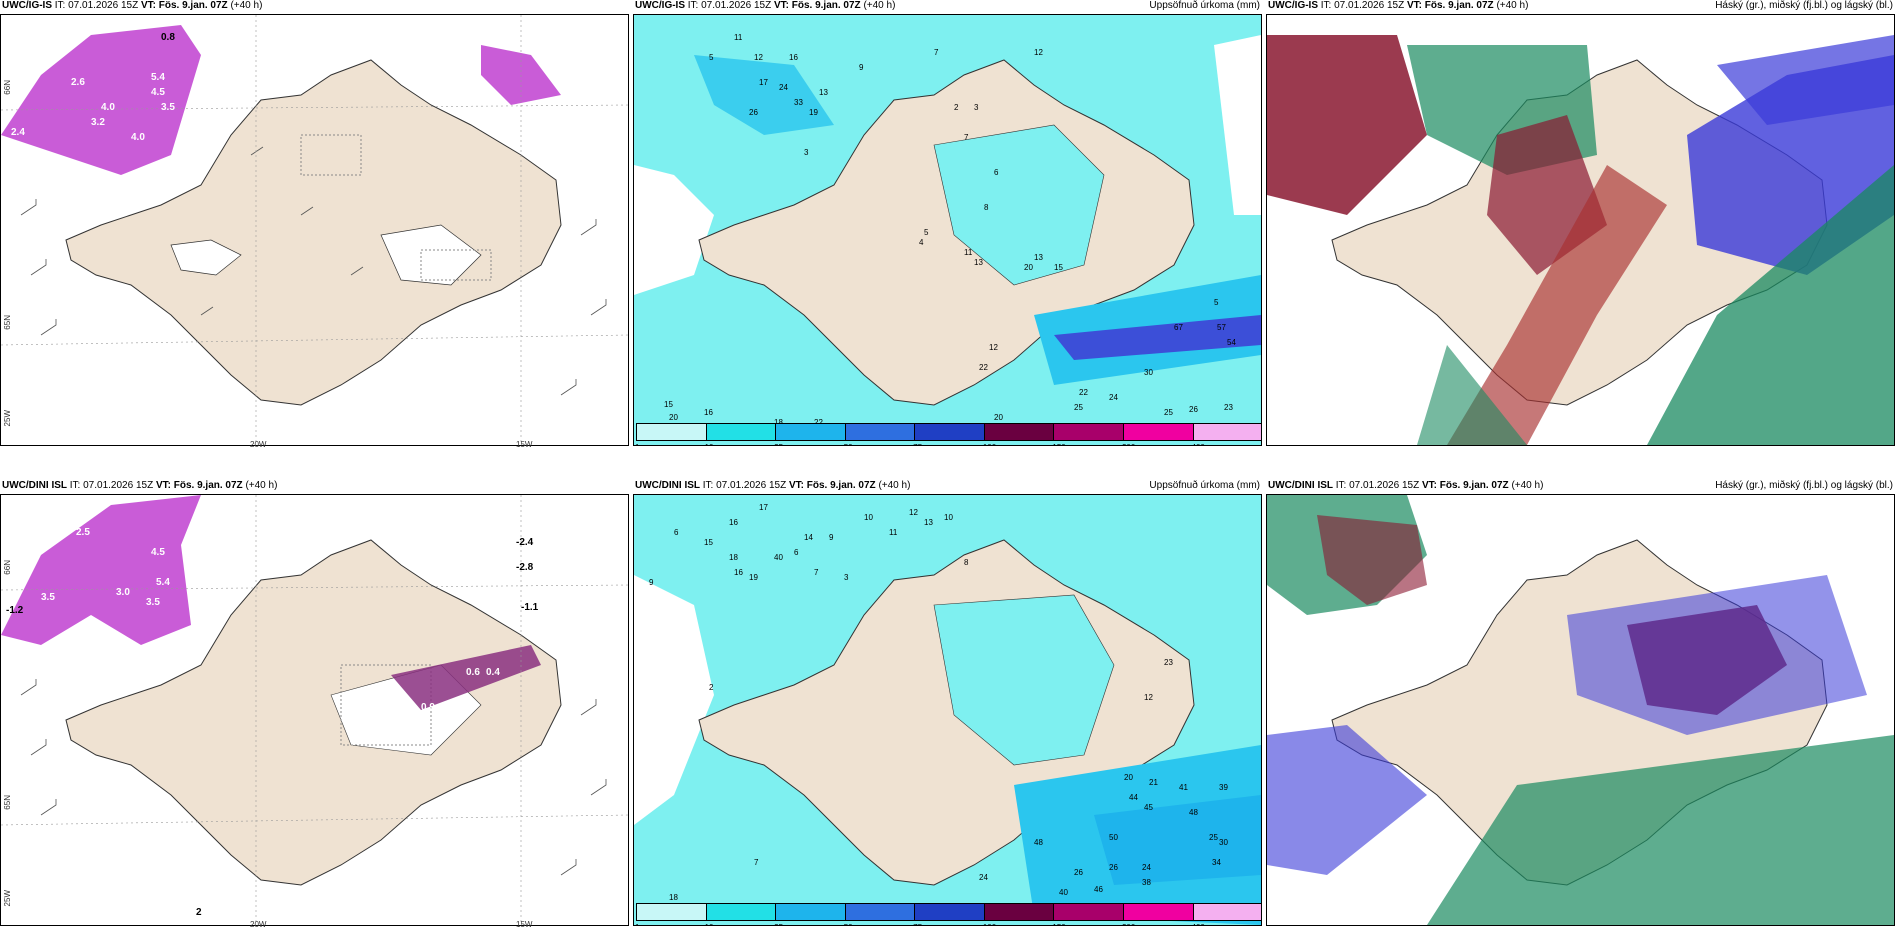 The image size is (1900, 950). I want to click on value-label: 10, so click(948, 517).